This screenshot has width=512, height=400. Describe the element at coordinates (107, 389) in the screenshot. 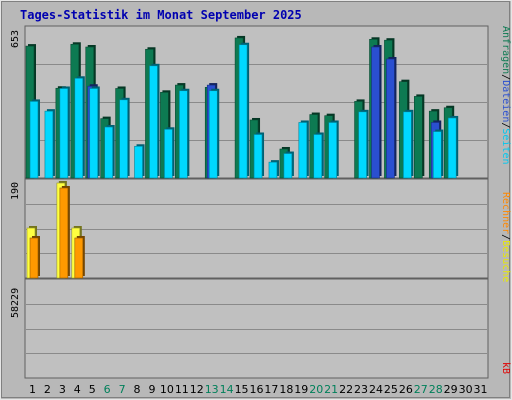

I see `x-axis-label-day-6: 6` at that location.